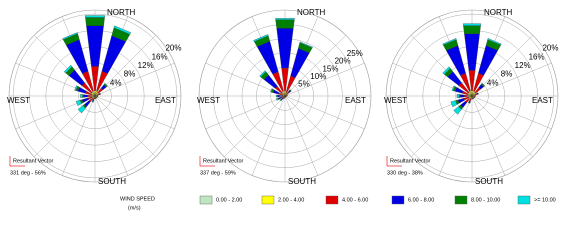 This screenshot has height=240, width=569. Describe the element at coordinates (318, 76) in the screenshot. I see `ring-label: 10%` at that location.